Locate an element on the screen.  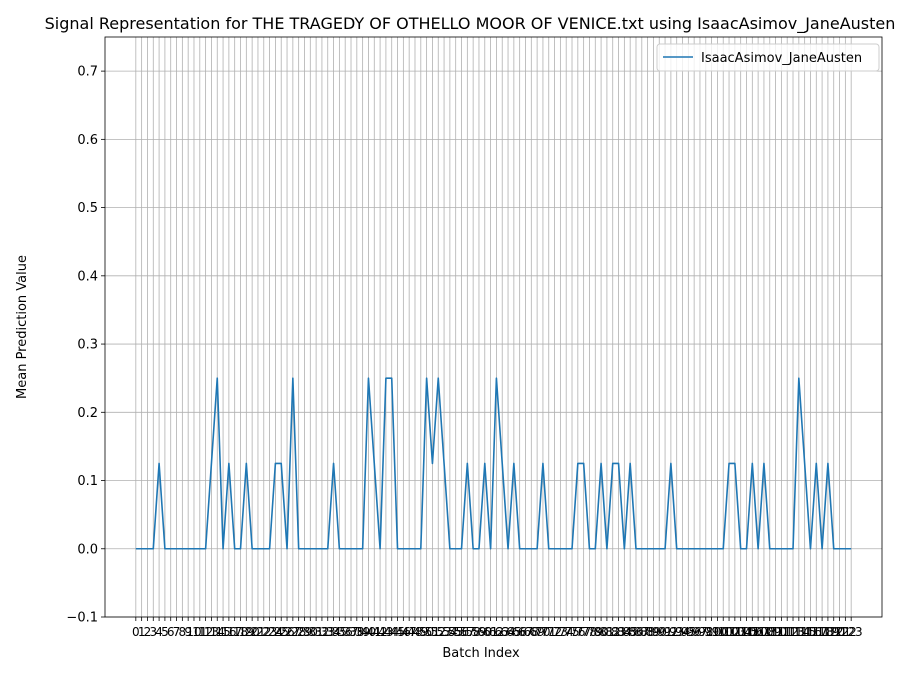
x-tick-label: 33 is located at coordinates (327, 632).